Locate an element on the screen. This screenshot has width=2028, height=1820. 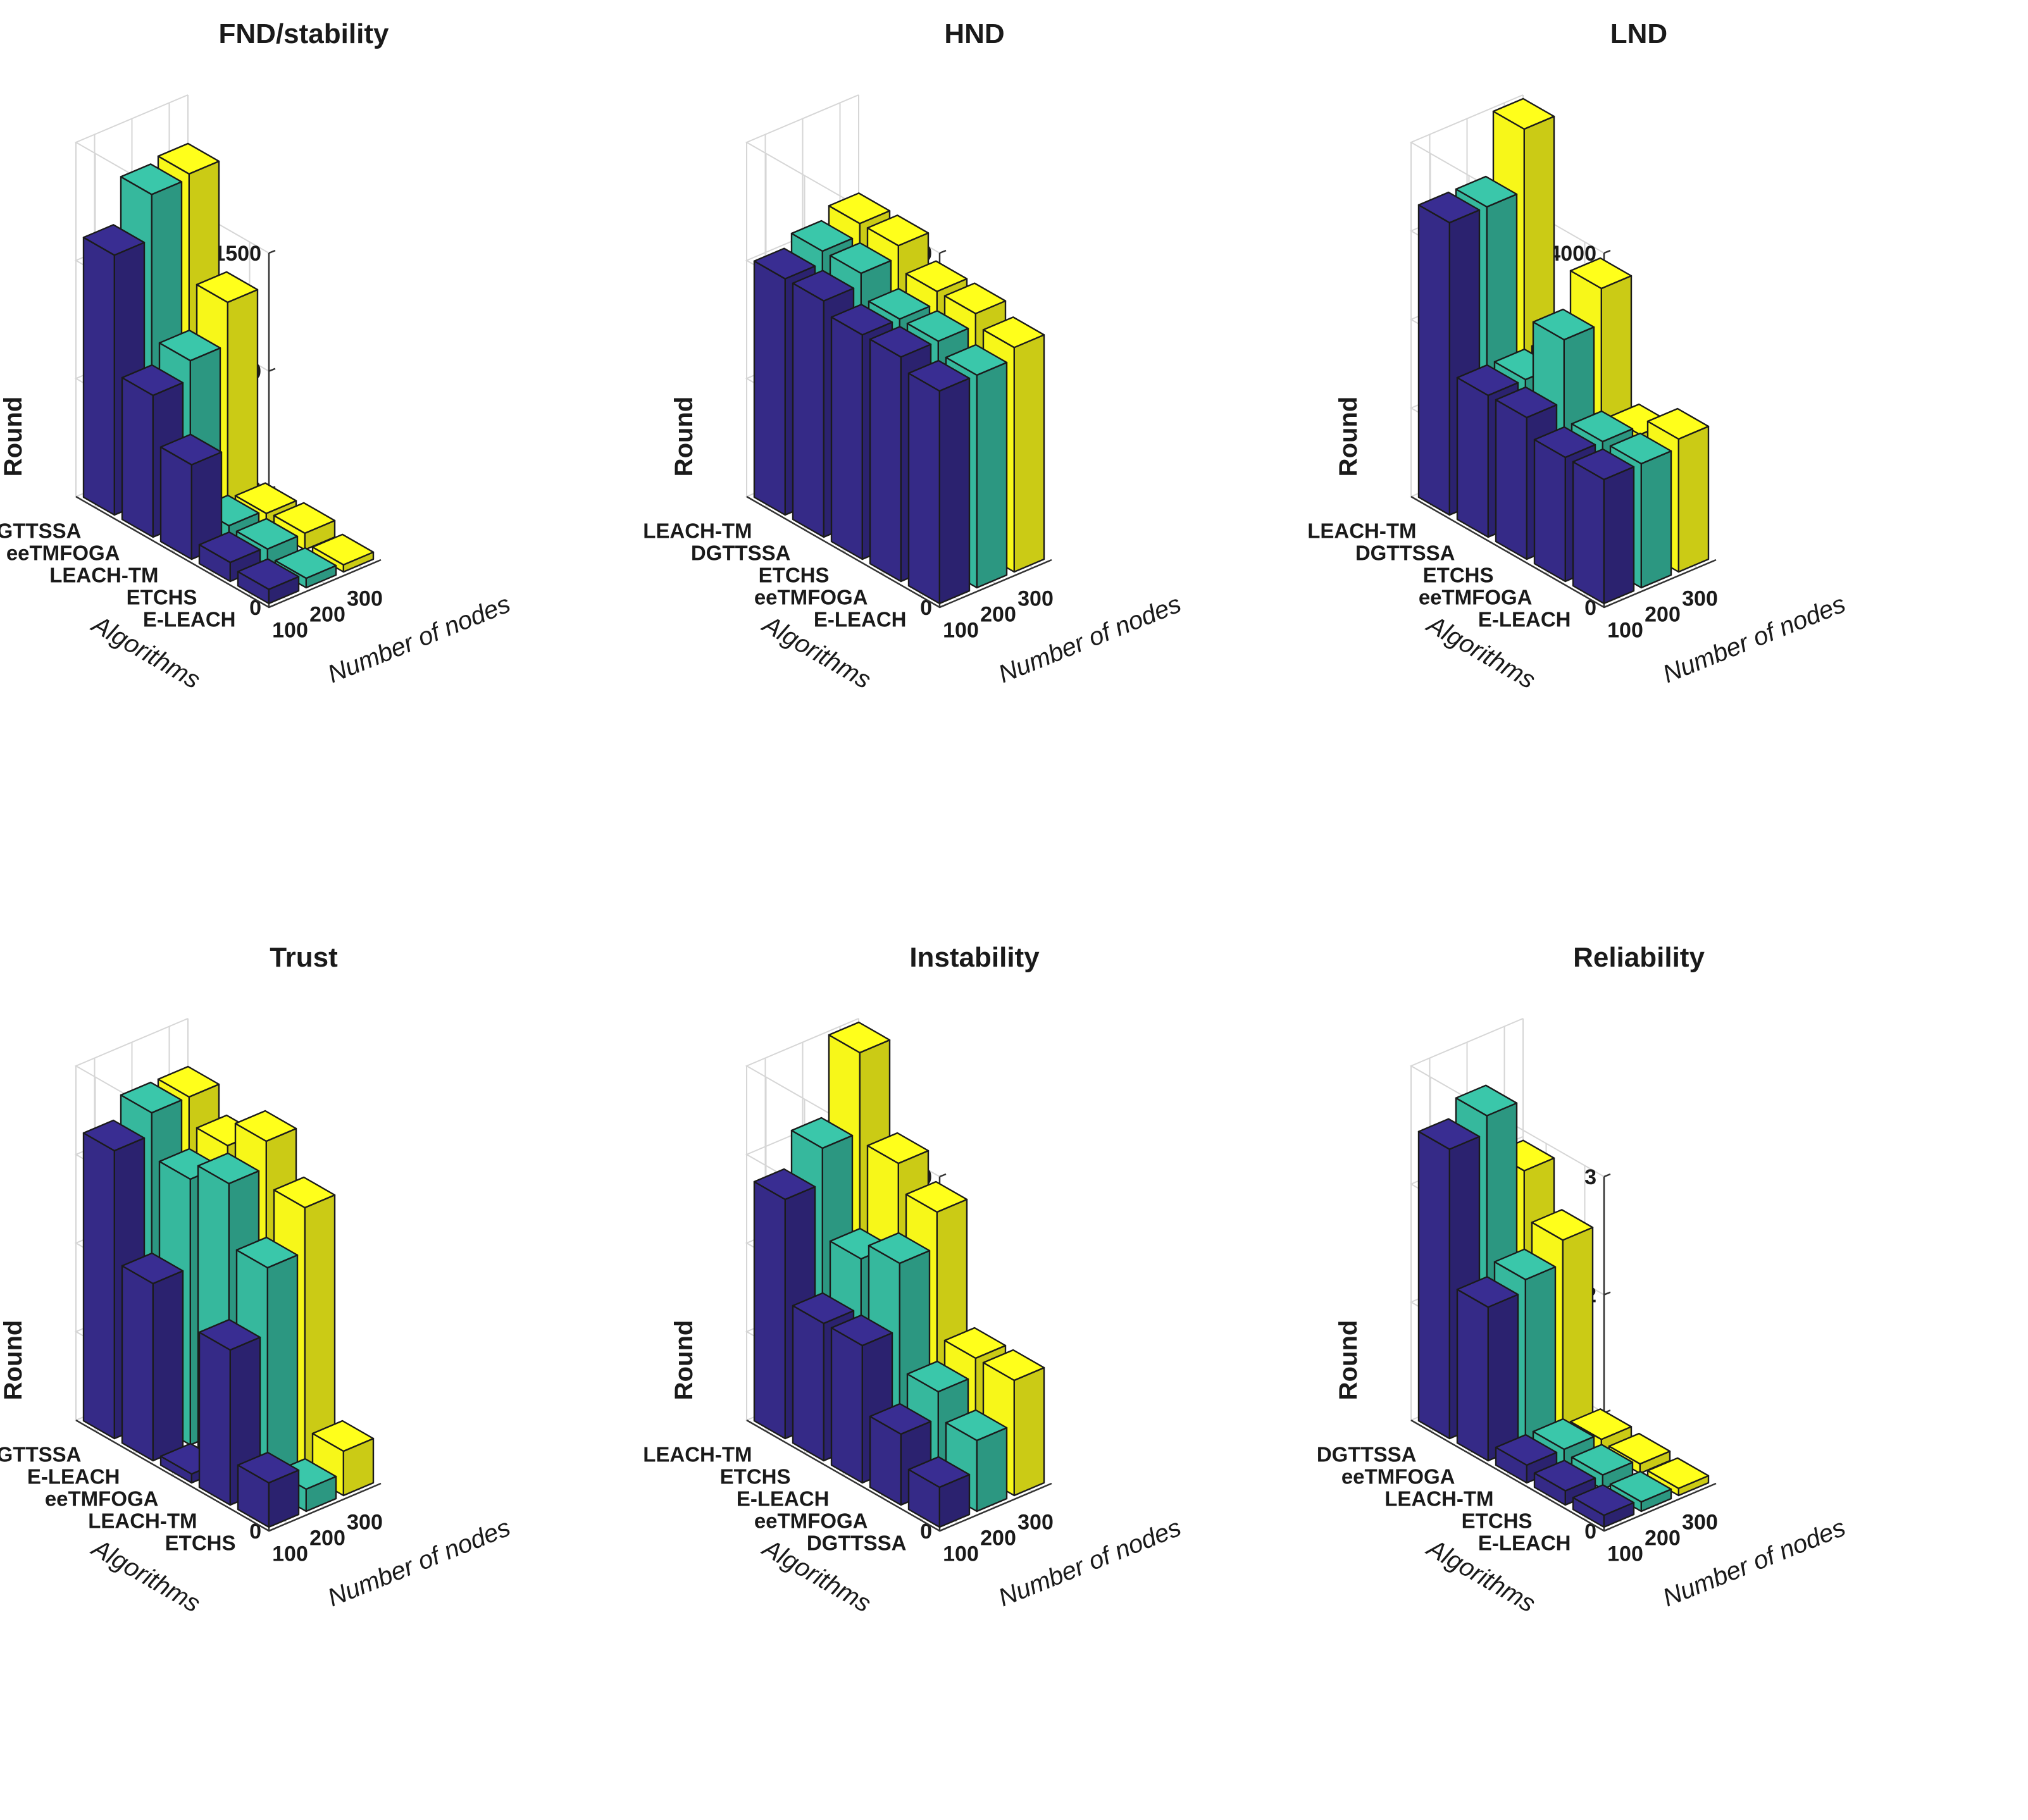
chart-title: LND is located at coordinates (1639, 33).